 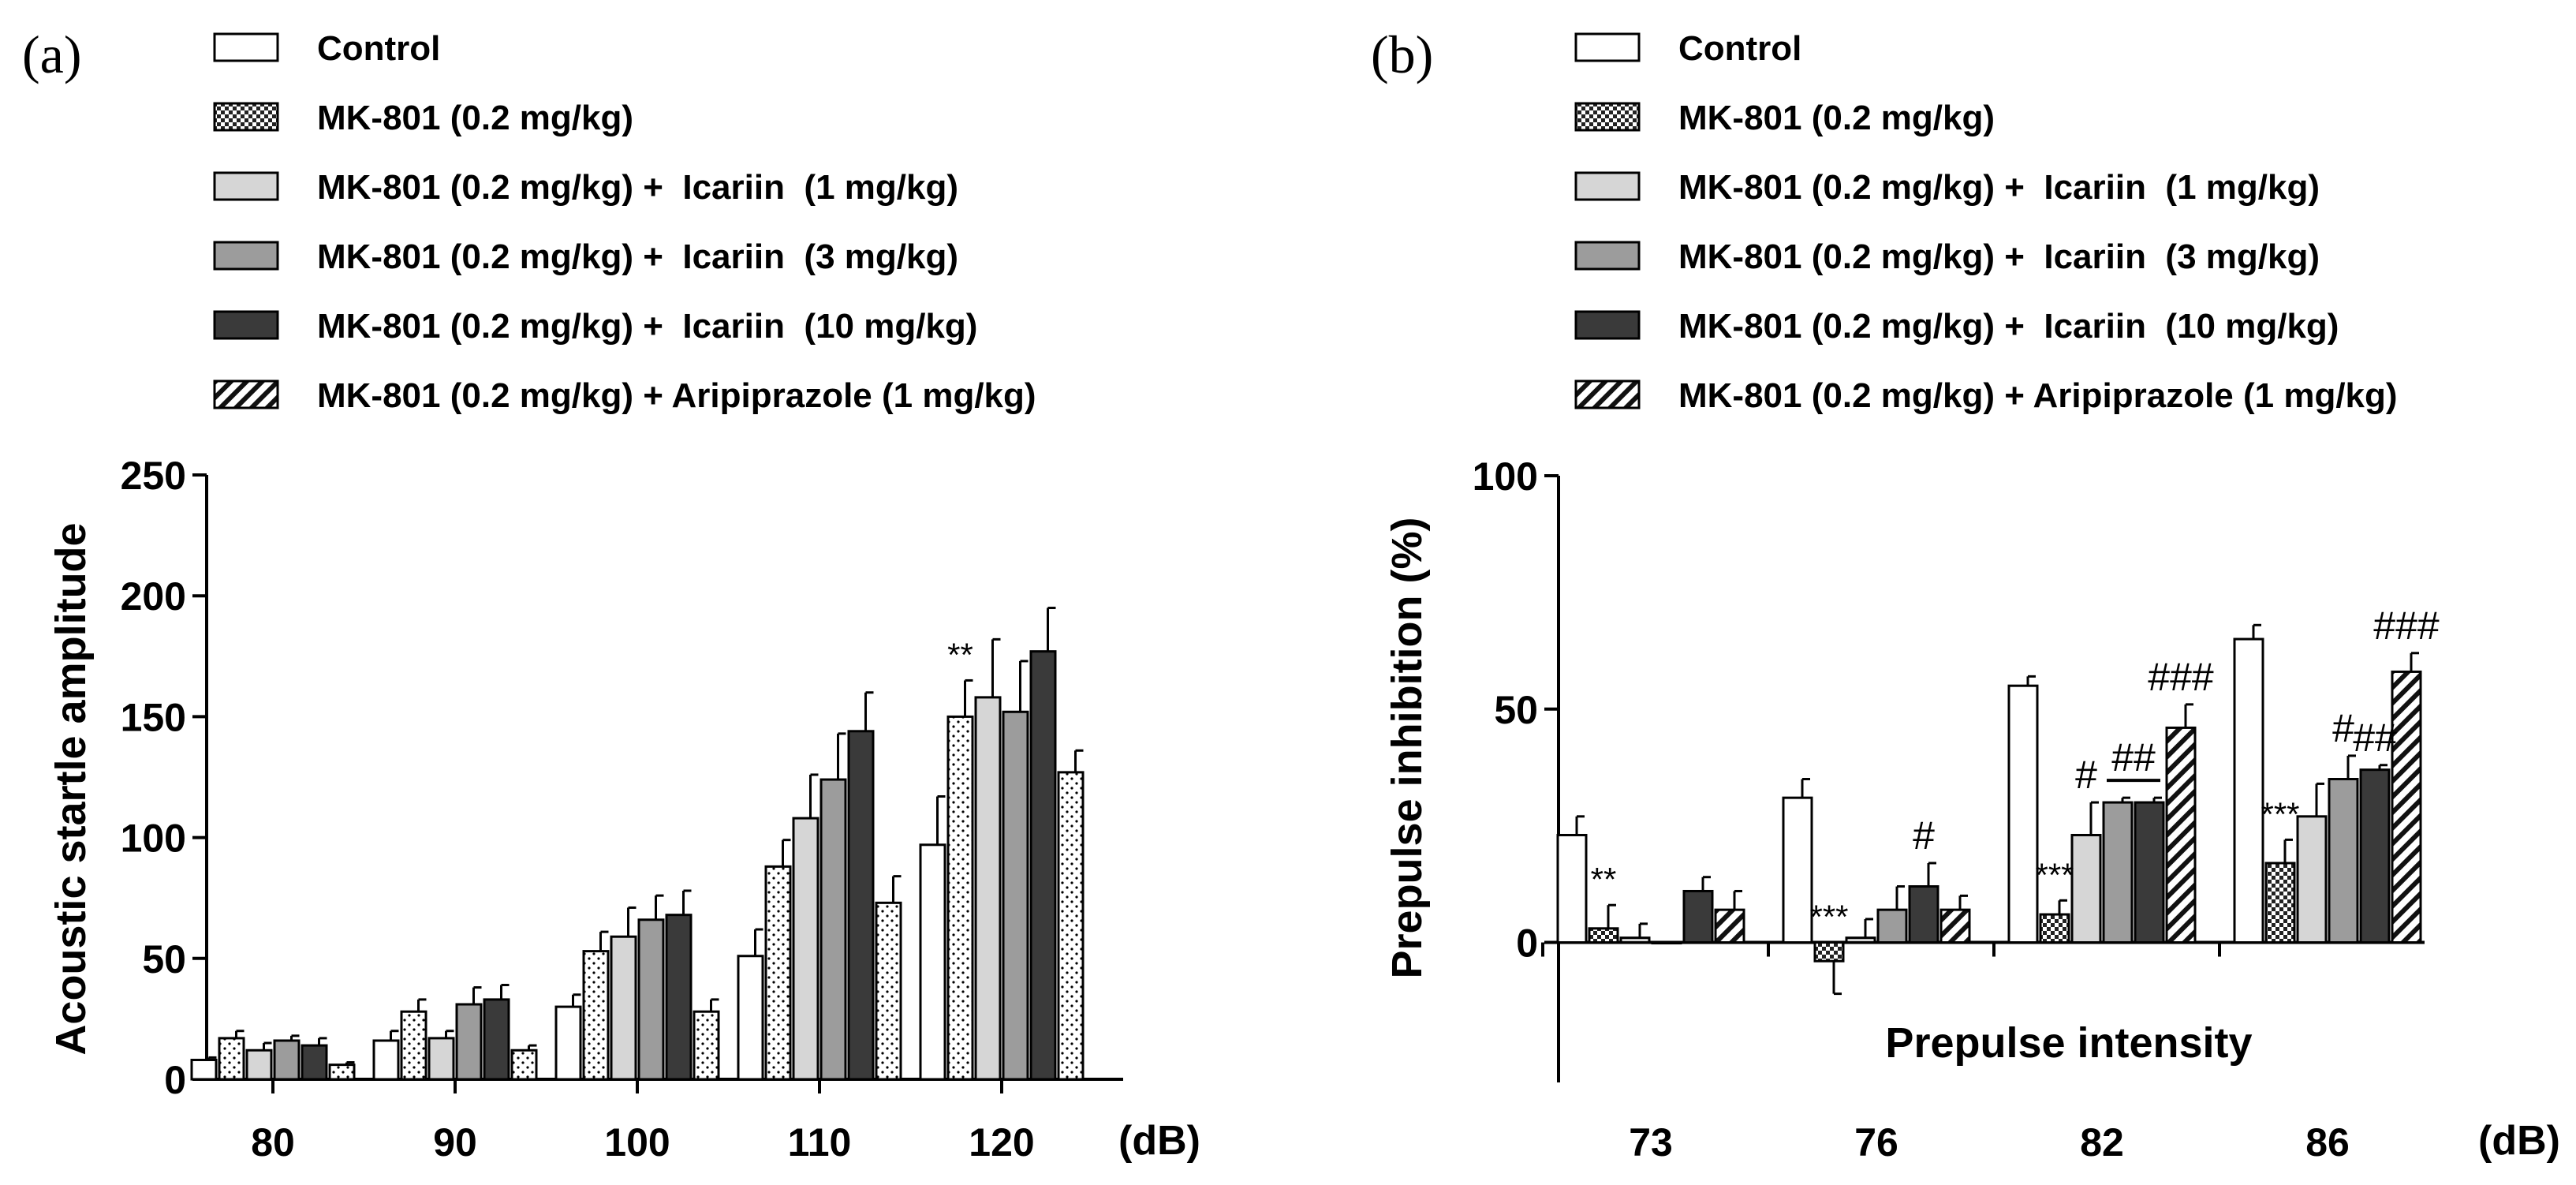 I want to click on a-y-tick-label: 50, so click(x=164, y=959).